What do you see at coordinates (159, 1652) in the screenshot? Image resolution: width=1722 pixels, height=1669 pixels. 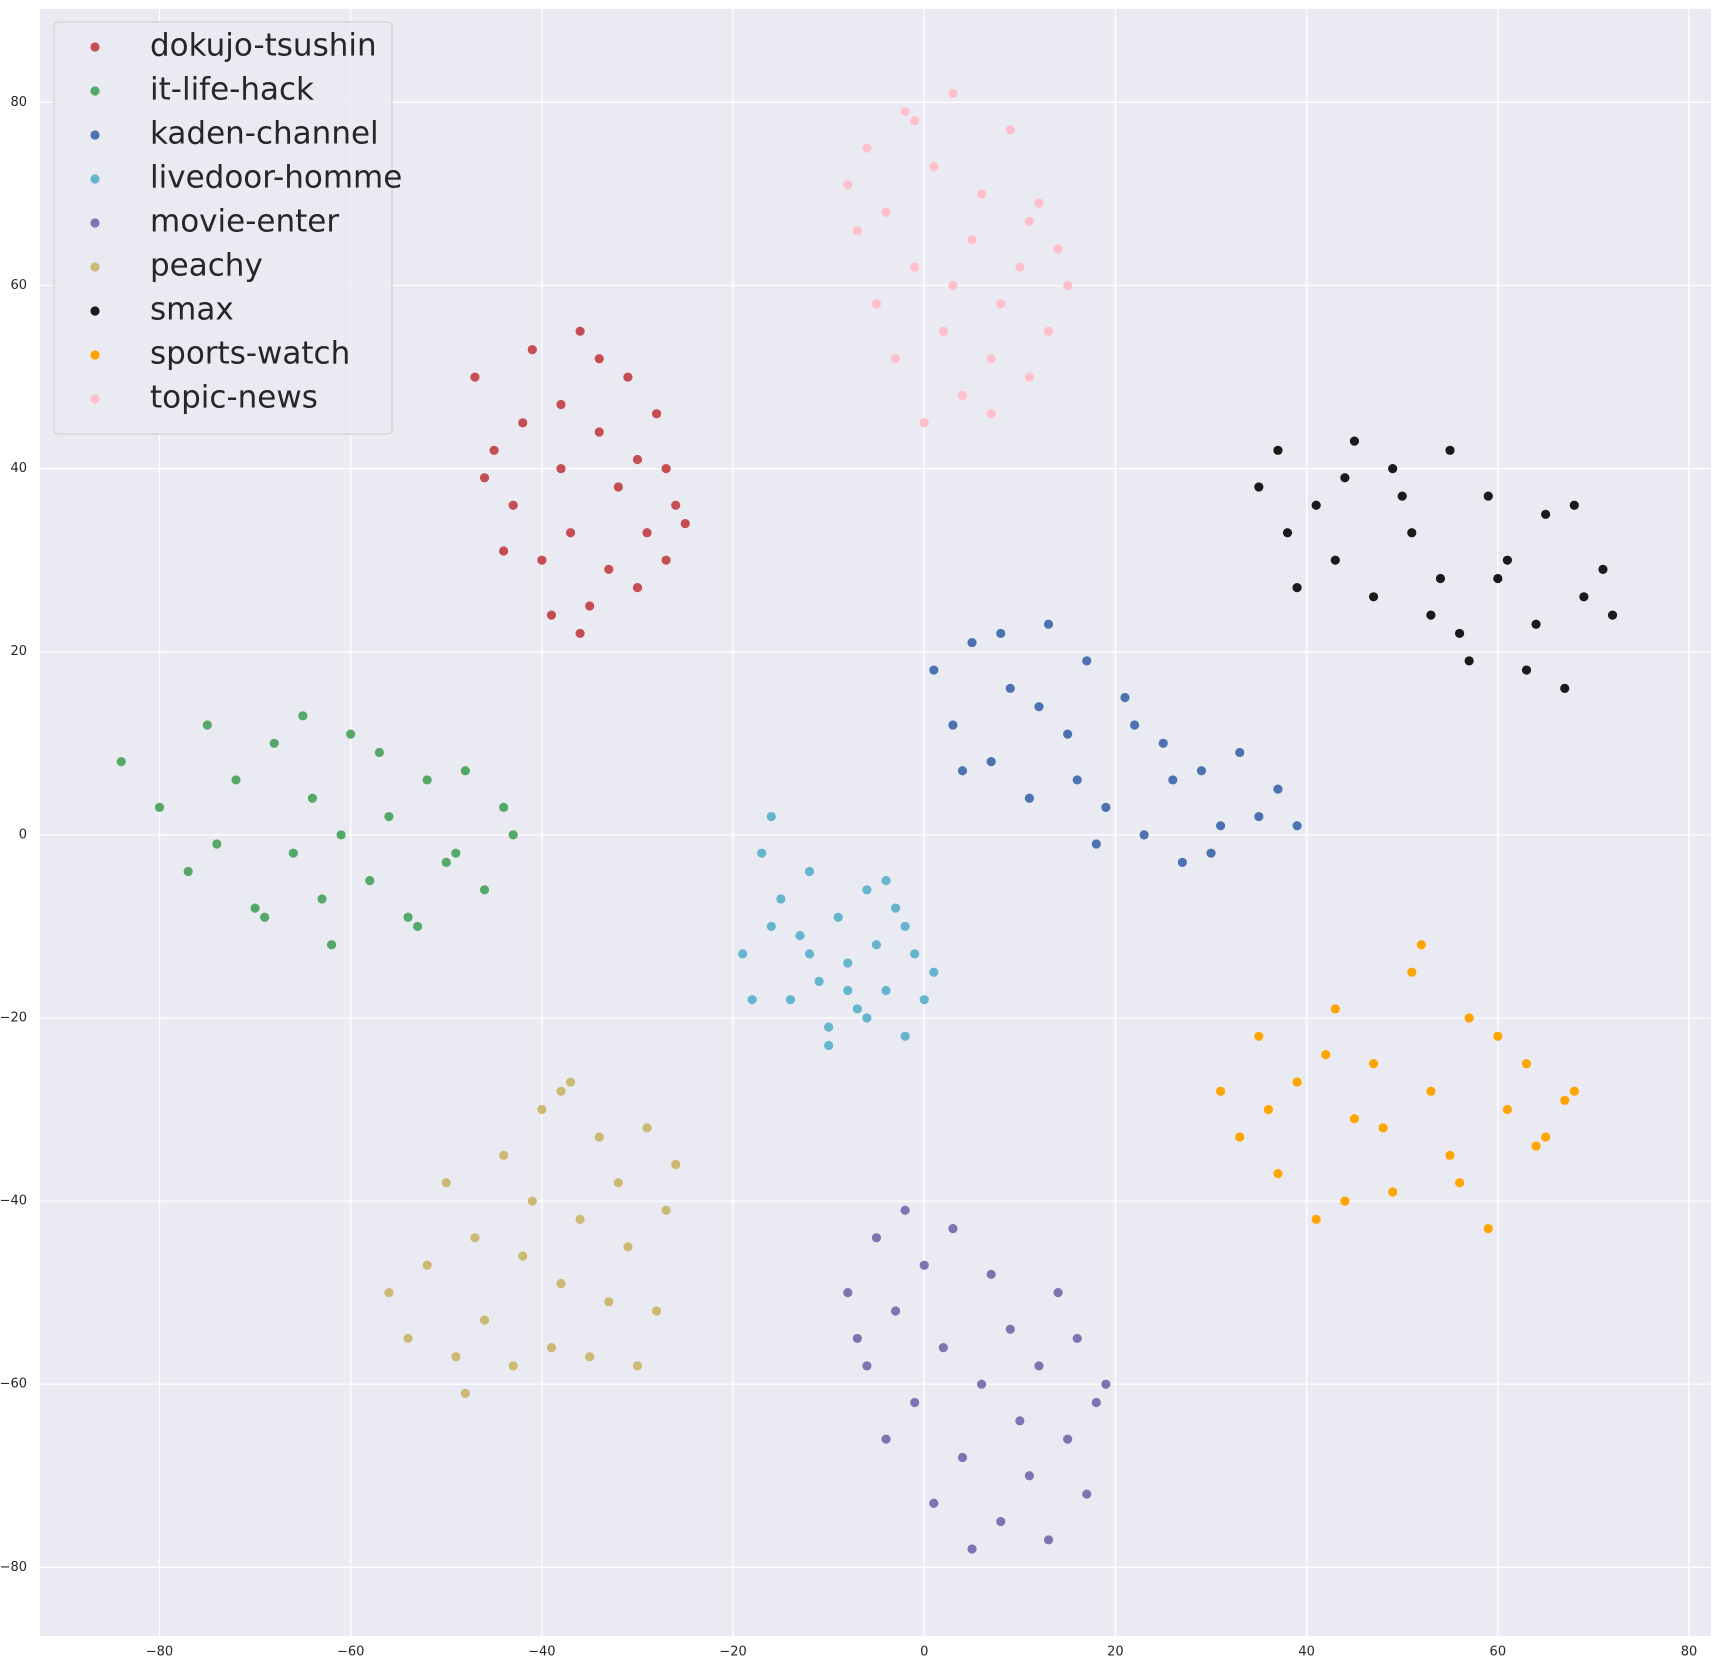 I see `x-tick-label: −80` at bounding box center [159, 1652].